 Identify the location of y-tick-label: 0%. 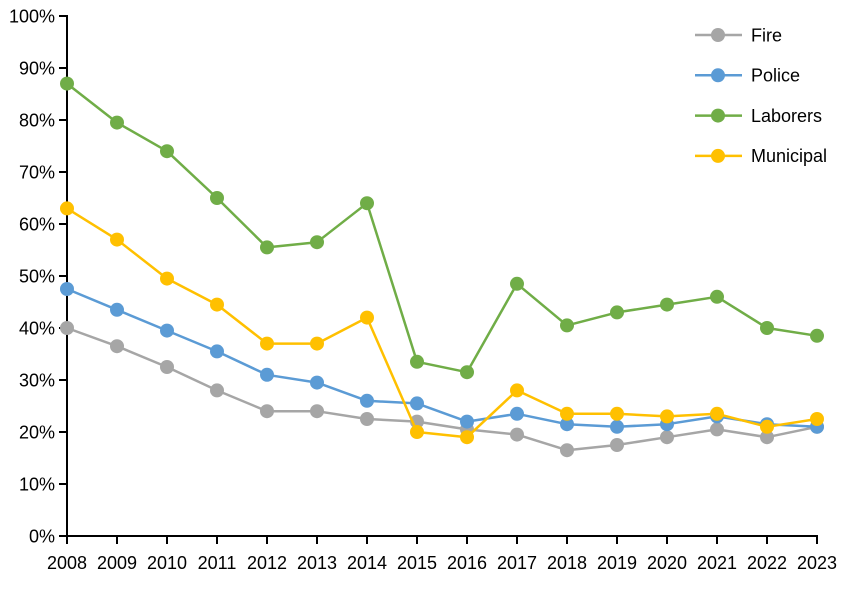
(42, 536).